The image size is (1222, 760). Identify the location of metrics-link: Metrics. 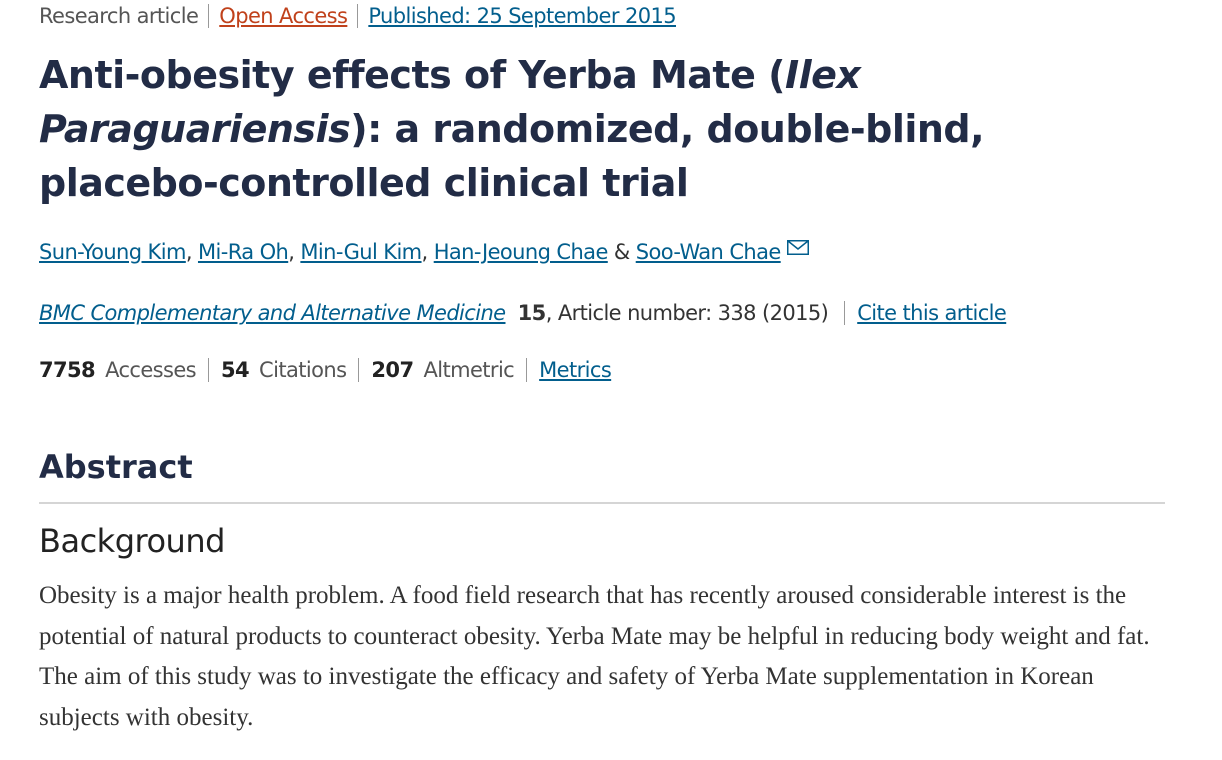
(575, 370).